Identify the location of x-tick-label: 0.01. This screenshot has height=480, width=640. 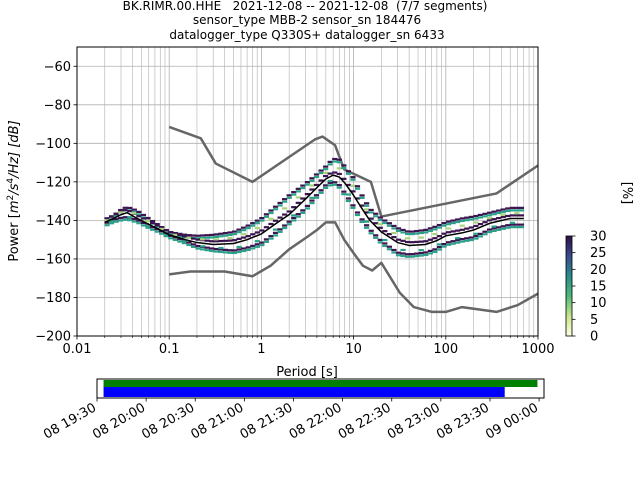
(77, 349).